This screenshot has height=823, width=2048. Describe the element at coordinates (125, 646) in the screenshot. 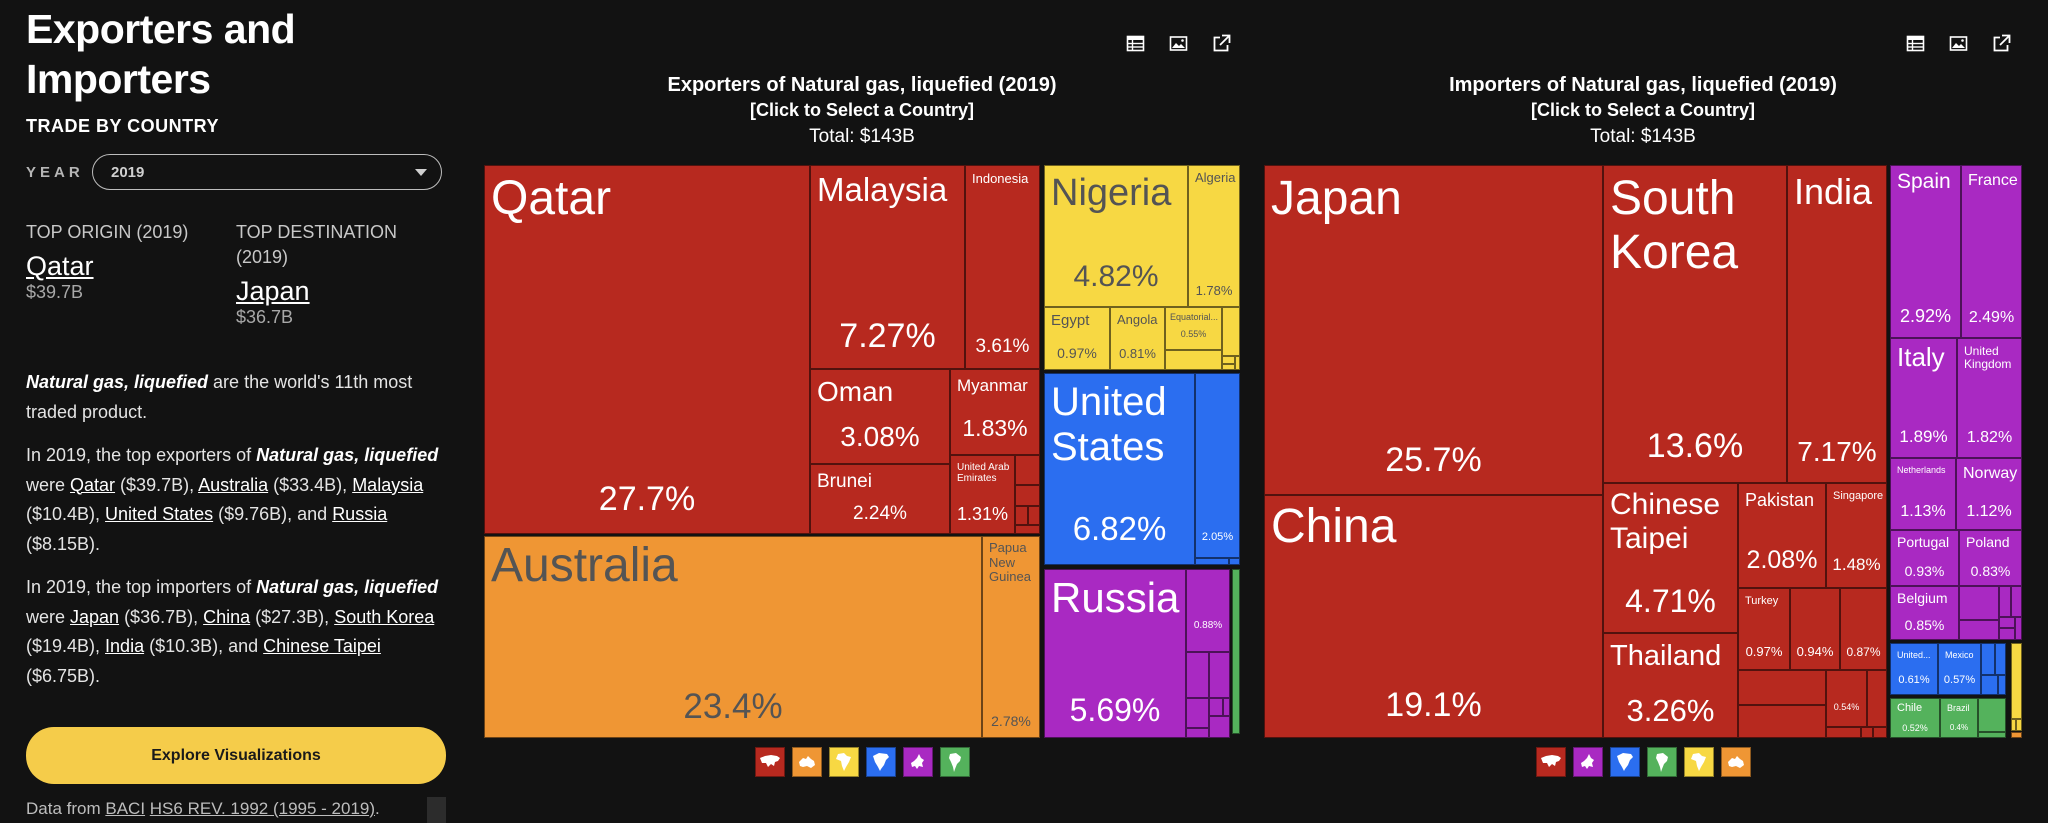

I see `importer-link-india: India` at that location.